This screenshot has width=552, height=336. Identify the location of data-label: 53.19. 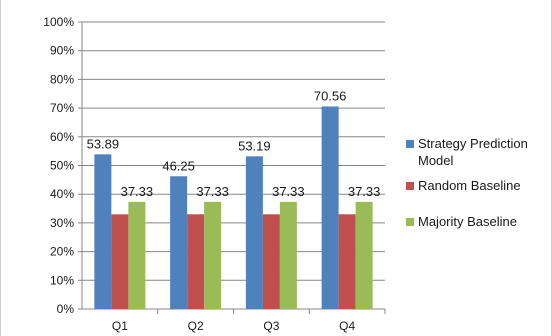
(254, 145).